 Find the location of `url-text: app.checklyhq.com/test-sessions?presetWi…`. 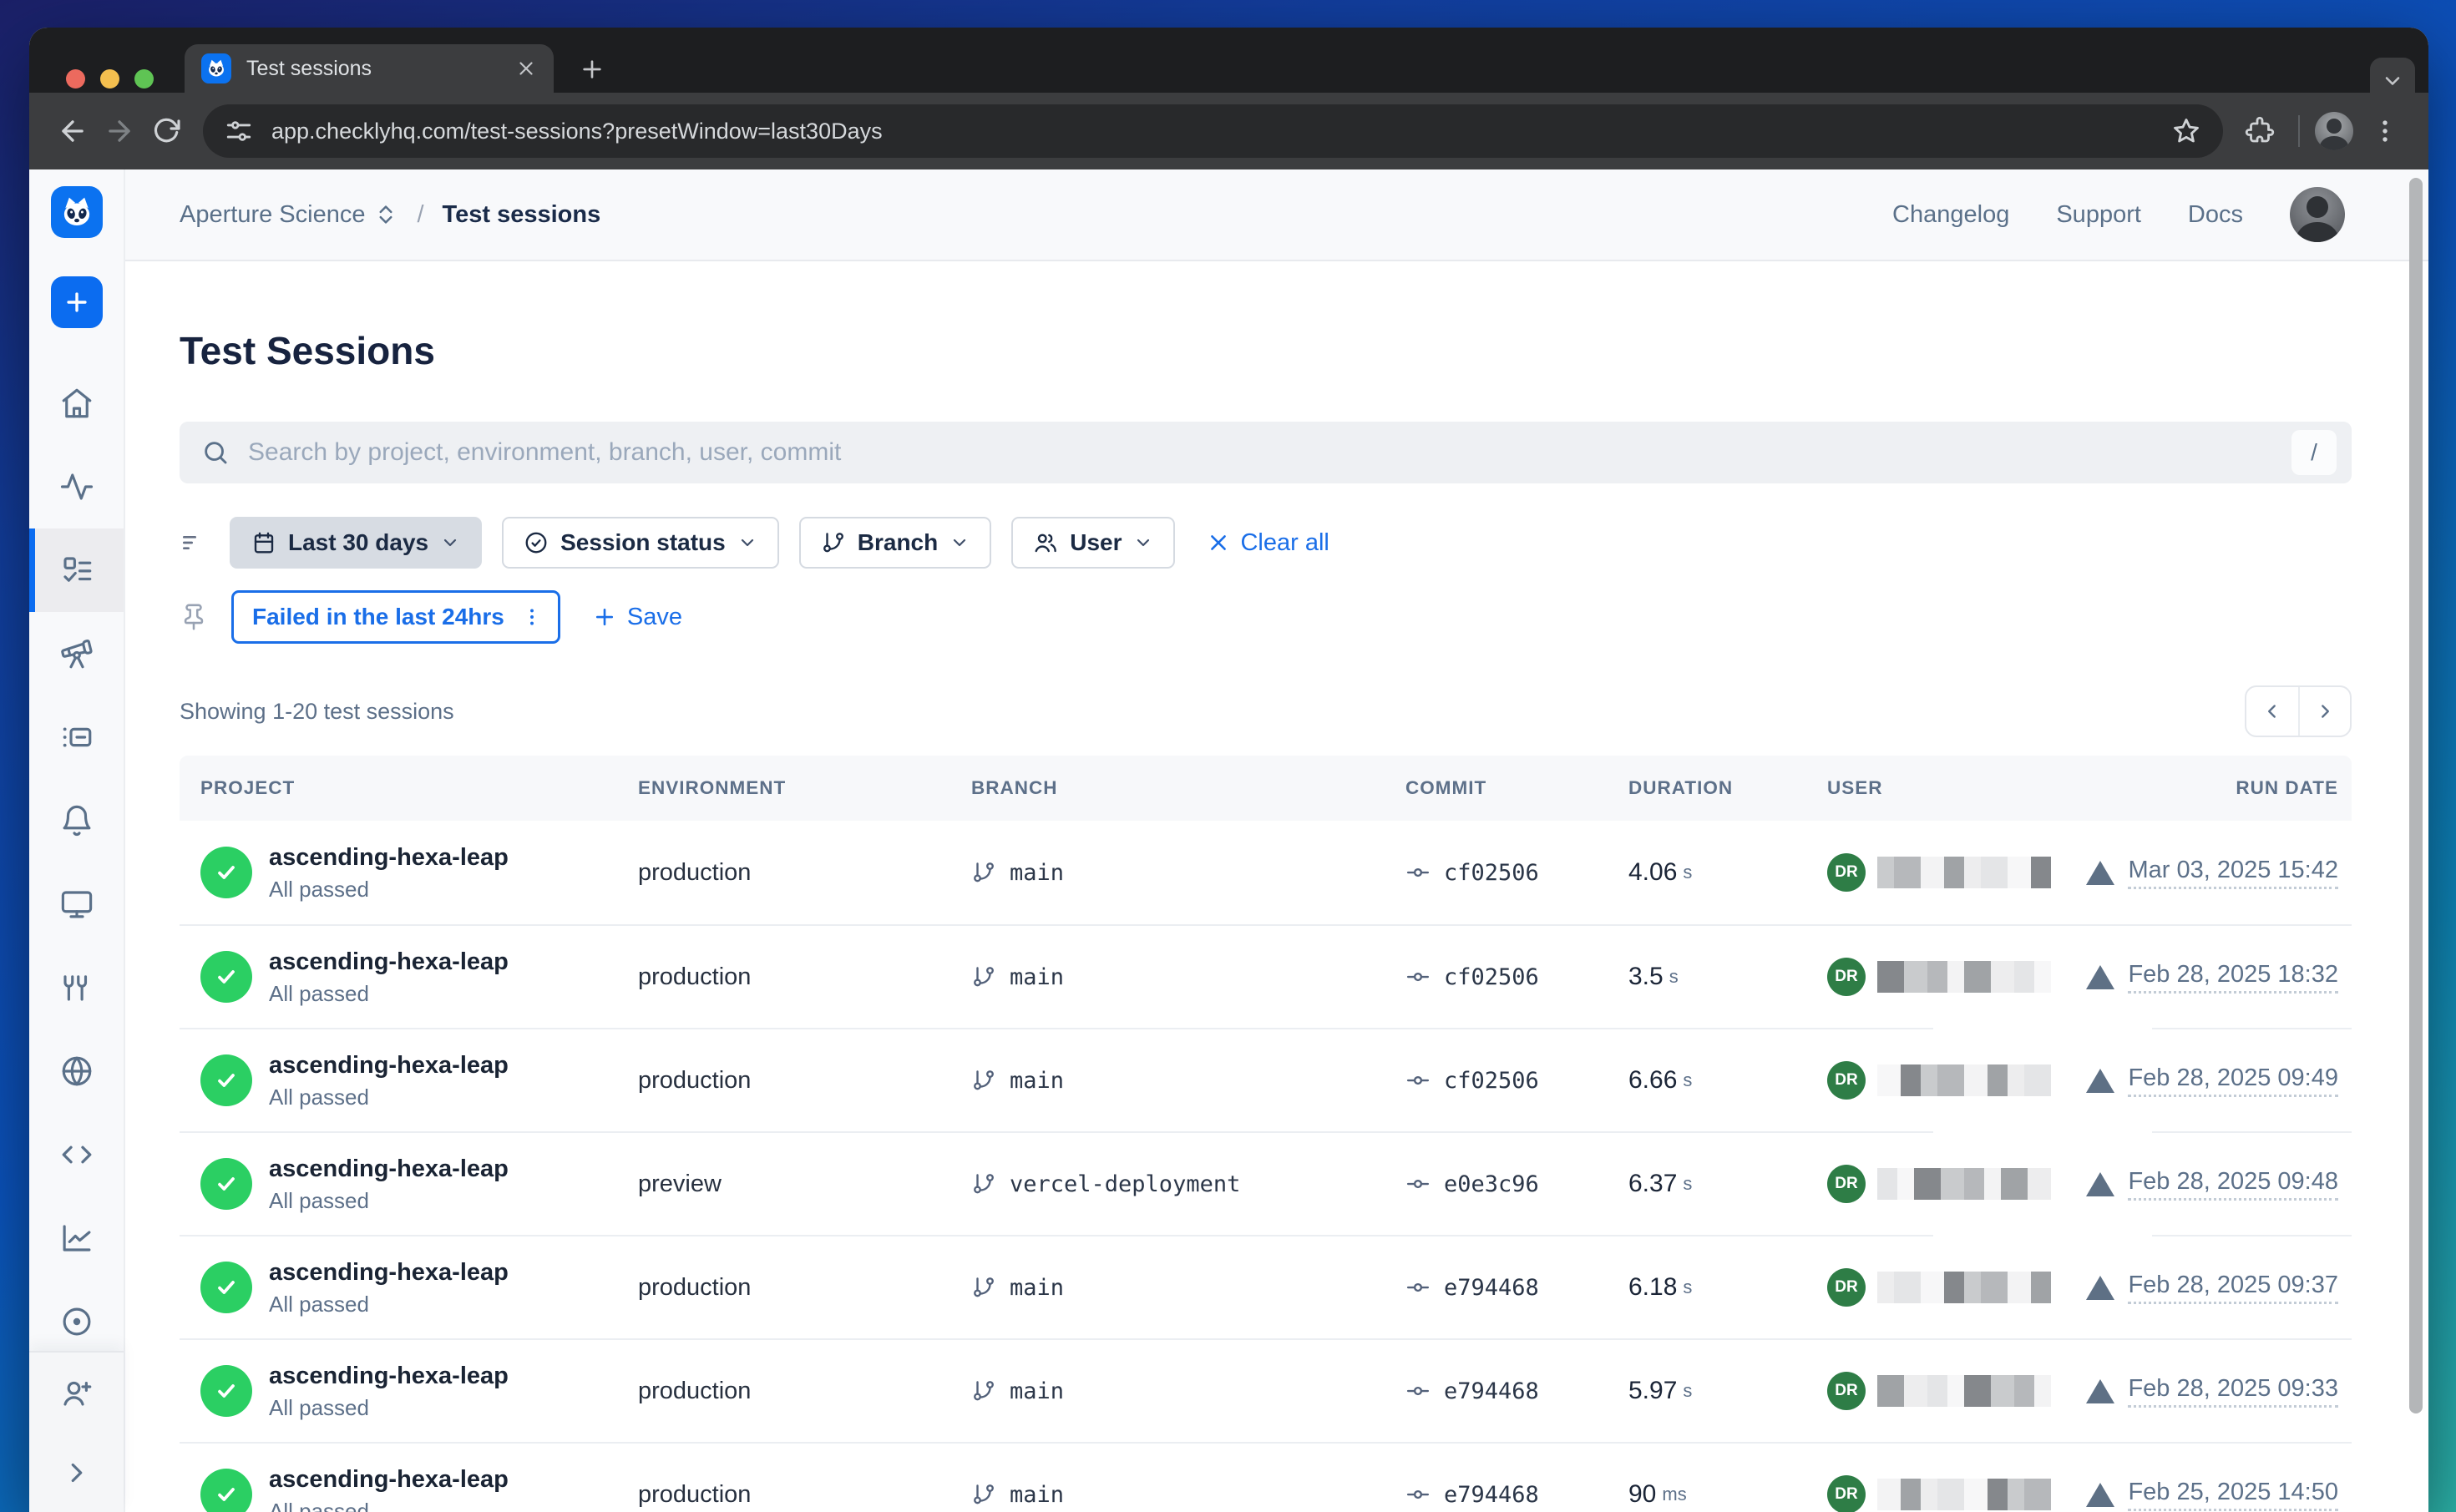

url-text: app.checklyhq.com/test-sessions?presetWi… is located at coordinates (577, 131).